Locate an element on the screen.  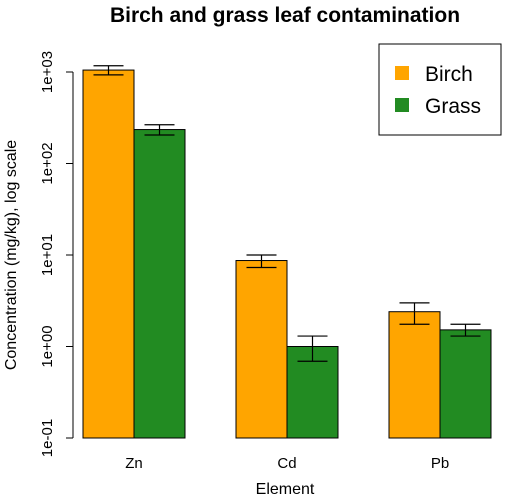
y-tick-label: 1e+00 is located at coordinates (47, 346).